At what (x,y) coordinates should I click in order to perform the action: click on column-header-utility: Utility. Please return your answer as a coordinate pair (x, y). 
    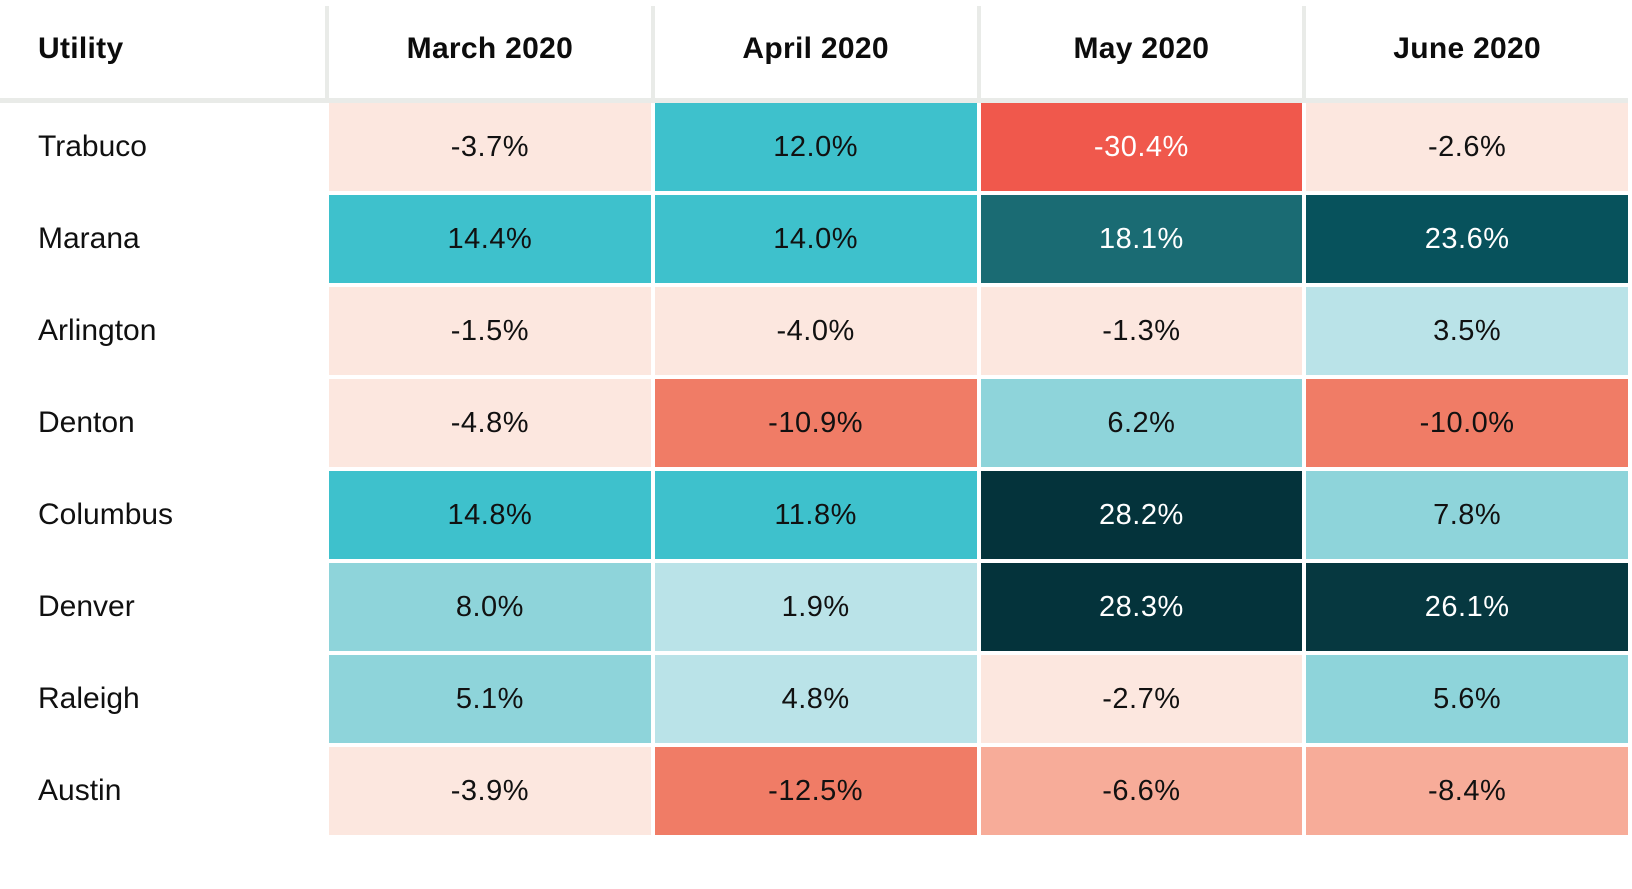
    Looking at the image, I should click on (81, 48).